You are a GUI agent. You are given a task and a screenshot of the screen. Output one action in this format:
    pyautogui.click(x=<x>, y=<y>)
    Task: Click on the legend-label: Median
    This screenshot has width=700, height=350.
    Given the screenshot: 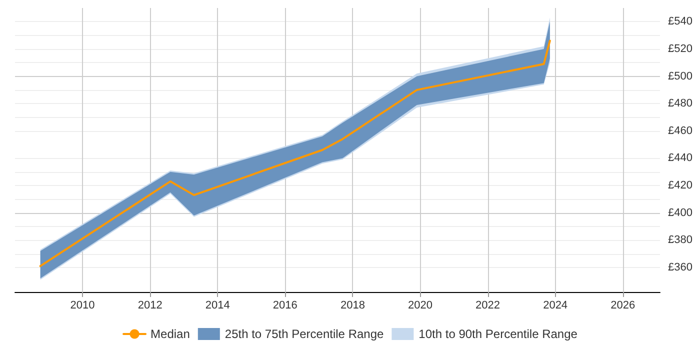 What is the action you would take?
    pyautogui.click(x=170, y=334)
    